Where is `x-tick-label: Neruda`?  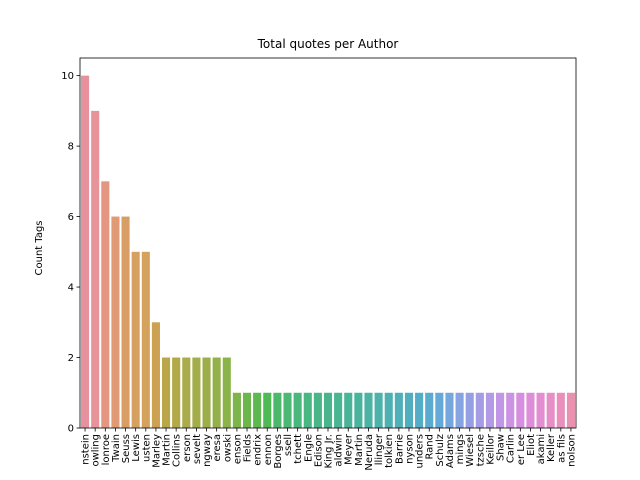 x-tick-label: Neruda is located at coordinates (369, 452).